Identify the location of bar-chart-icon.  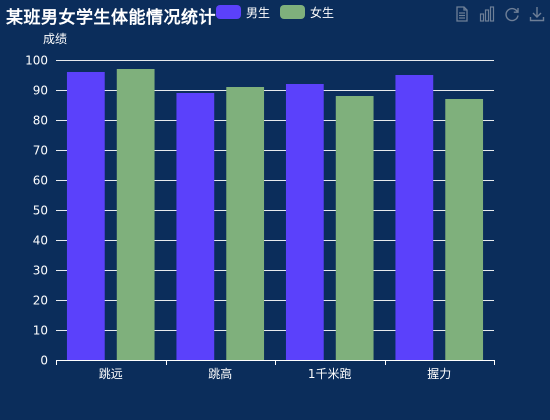
(487, 14).